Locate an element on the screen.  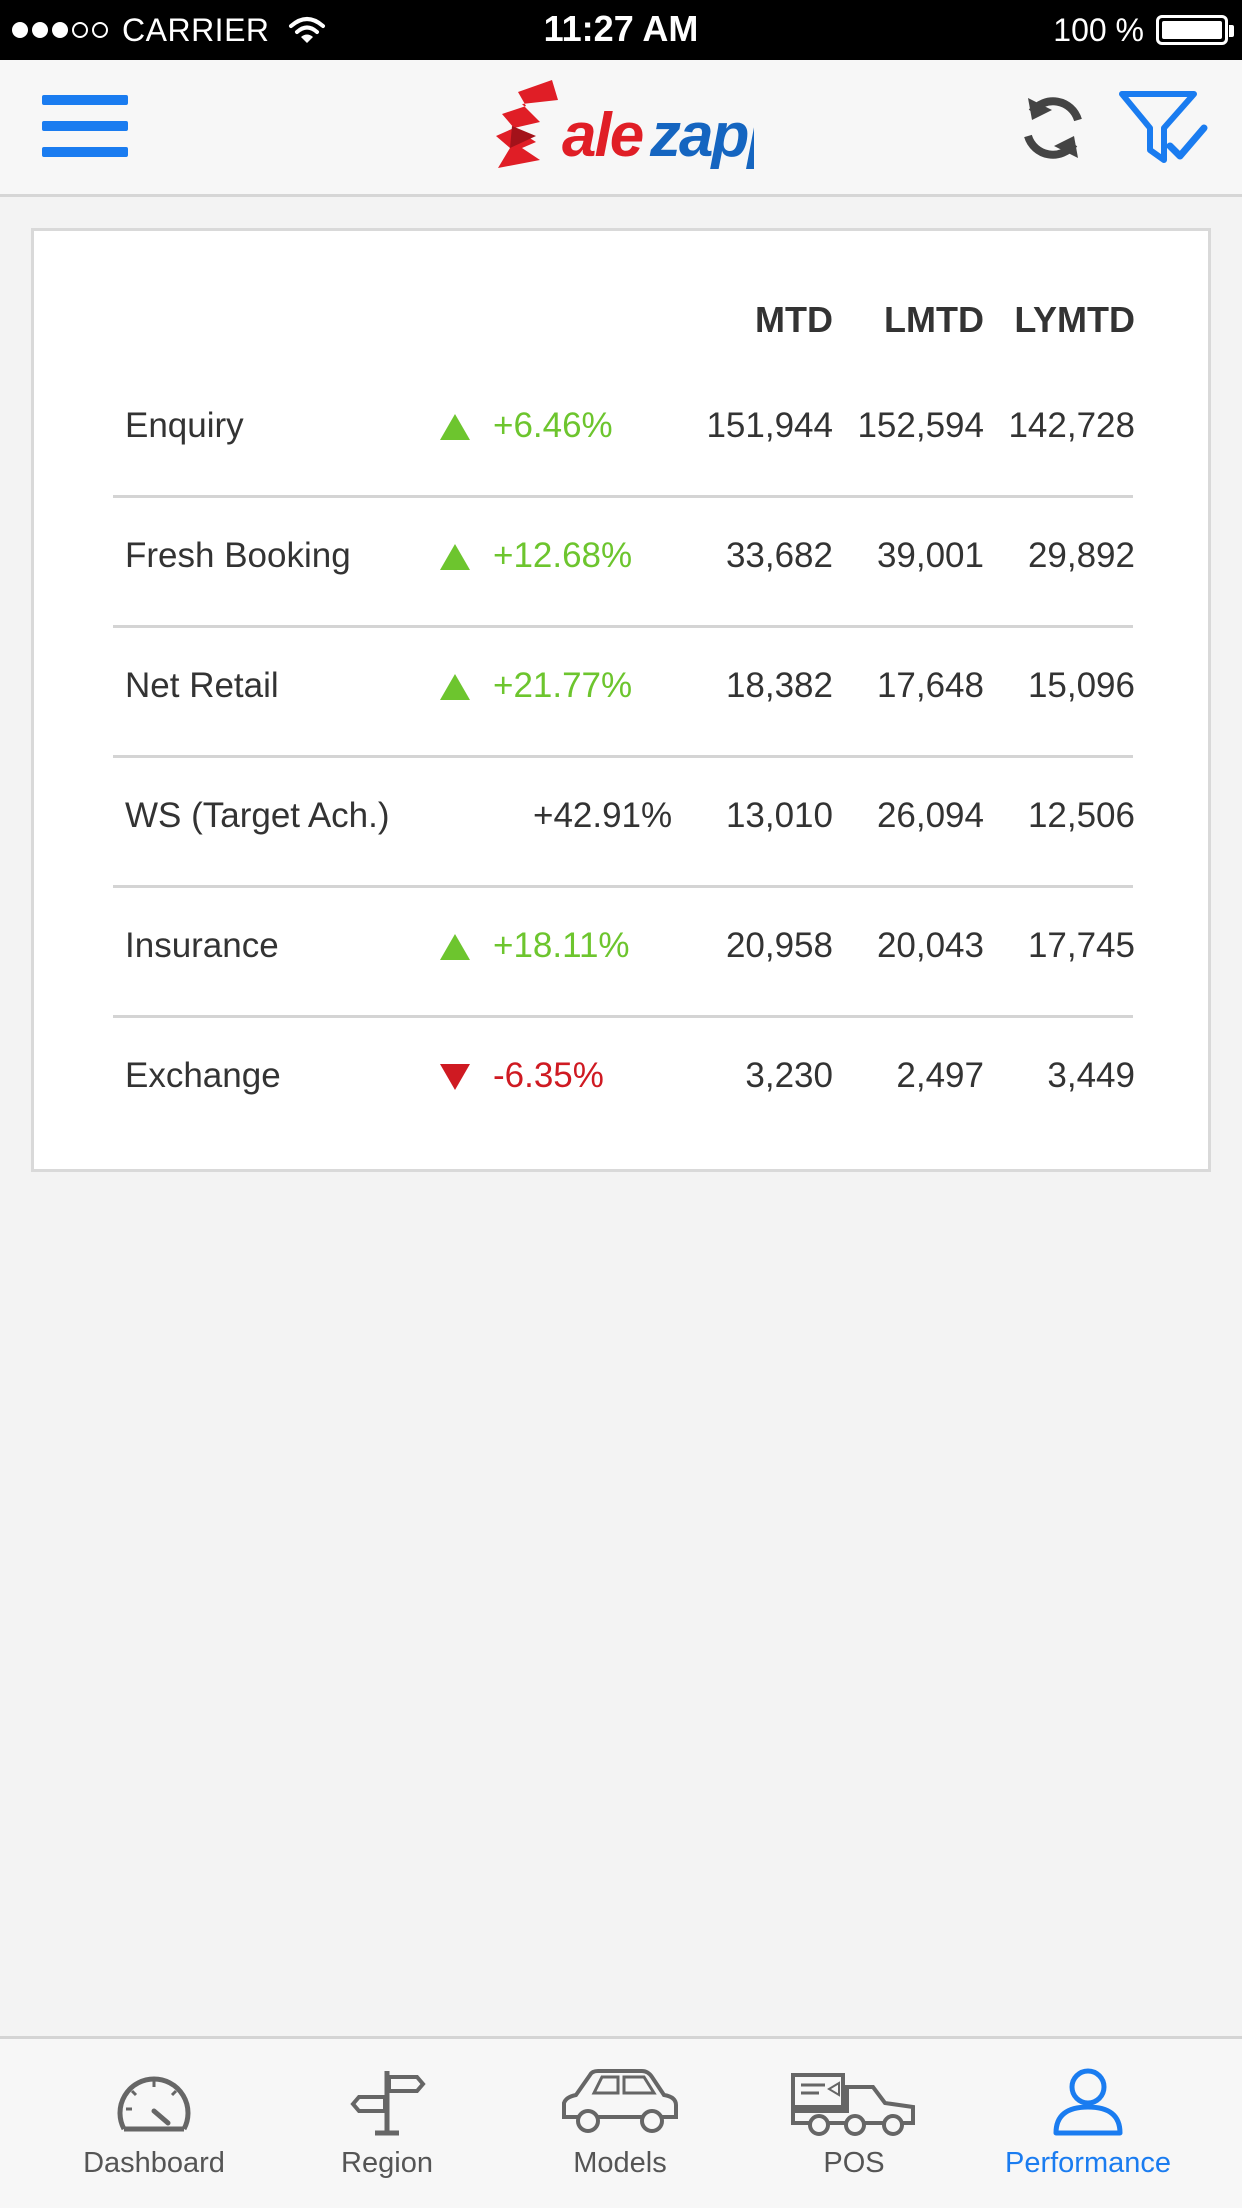
column-header-lymtd: LYMTD is located at coordinates (1074, 319).